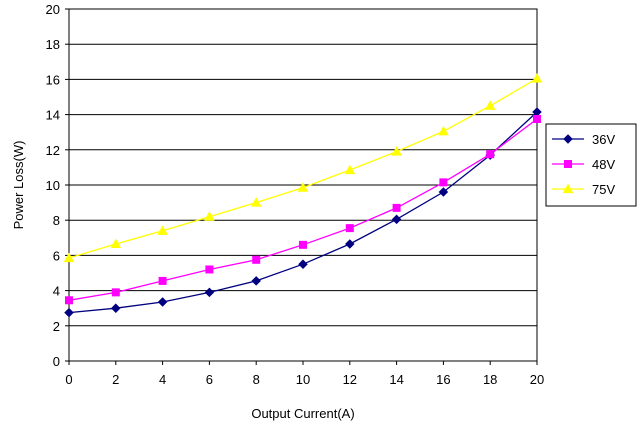  What do you see at coordinates (56, 220) in the screenshot?
I see `y-tick-label-8: 8` at bounding box center [56, 220].